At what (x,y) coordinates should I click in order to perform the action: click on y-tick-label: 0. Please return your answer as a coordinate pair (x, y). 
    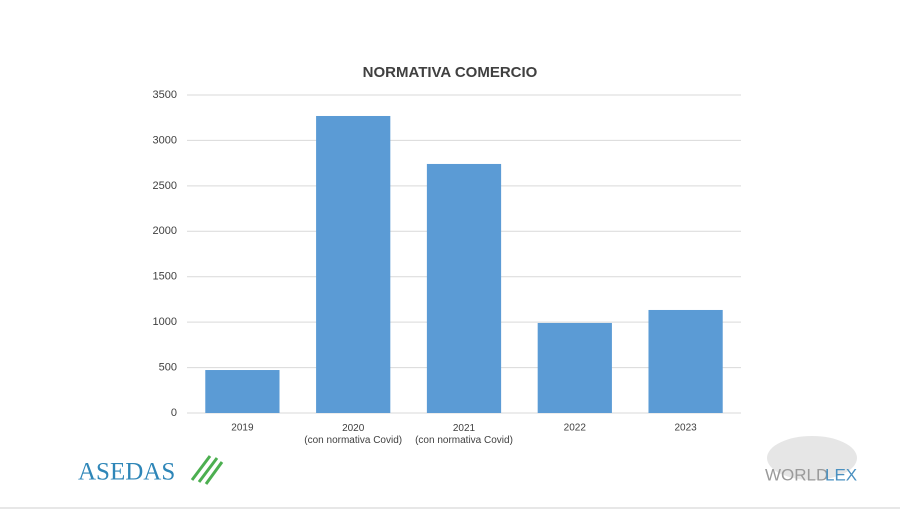
    Looking at the image, I should click on (174, 413).